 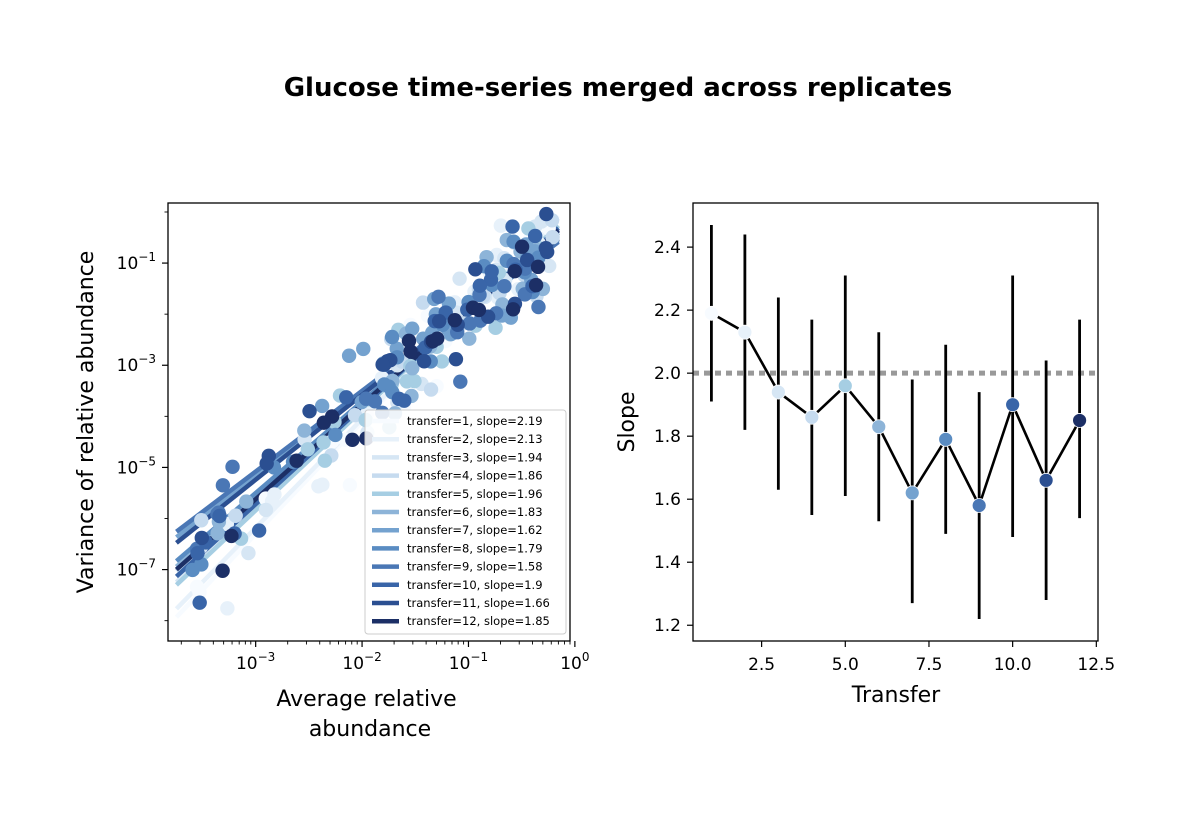 I want to click on slope-x-tick-label: 2.5, so click(x=761, y=665).